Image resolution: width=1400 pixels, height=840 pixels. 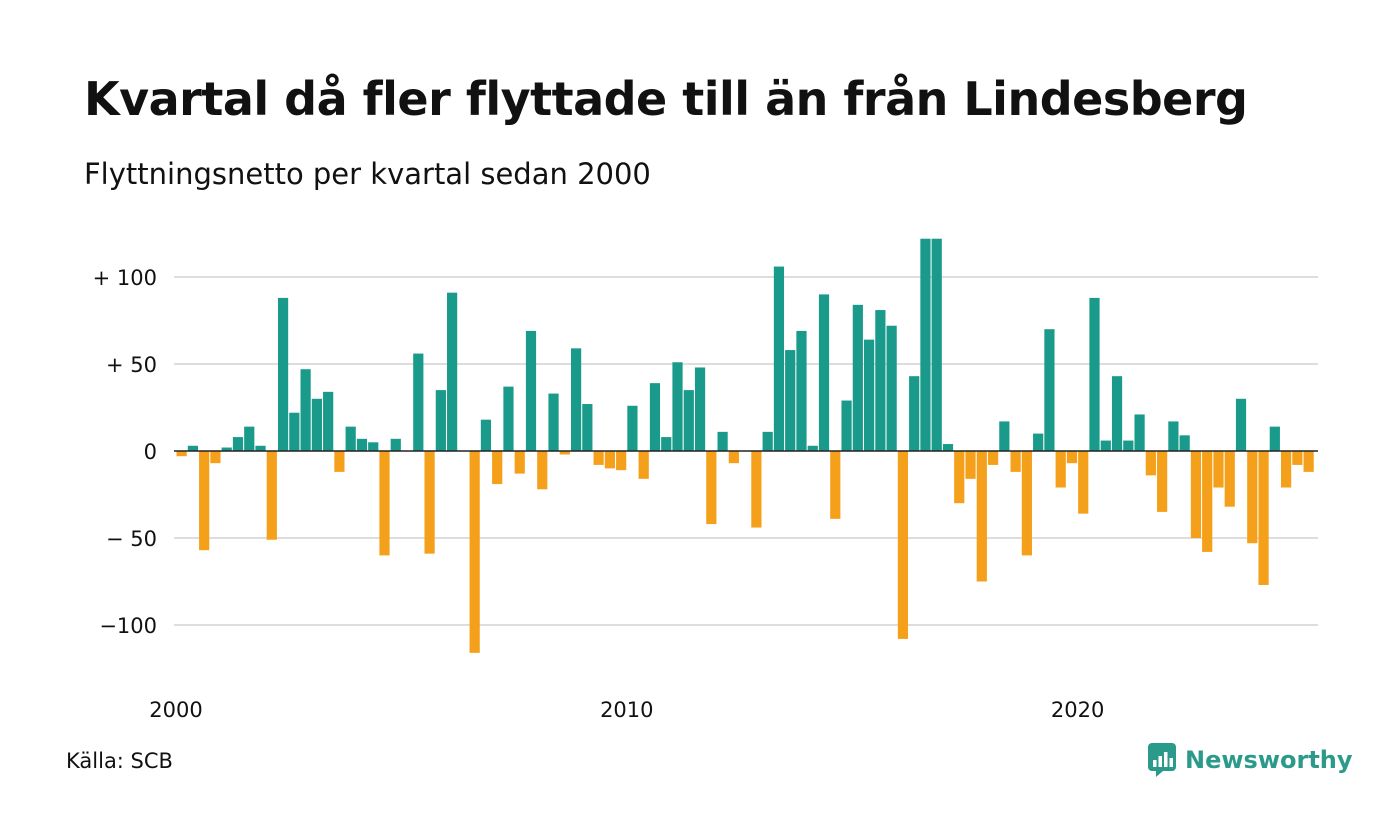 I want to click on y-tick-label: 0, so click(x=150, y=452).